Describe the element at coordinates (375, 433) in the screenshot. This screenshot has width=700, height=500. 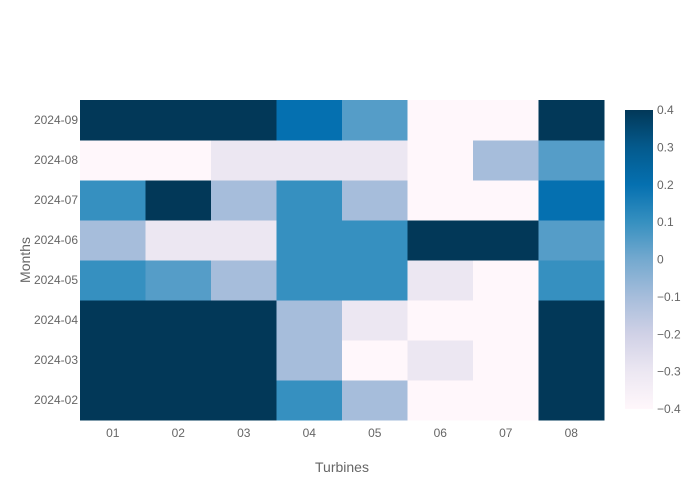
I see `x-tick-label: 05` at that location.